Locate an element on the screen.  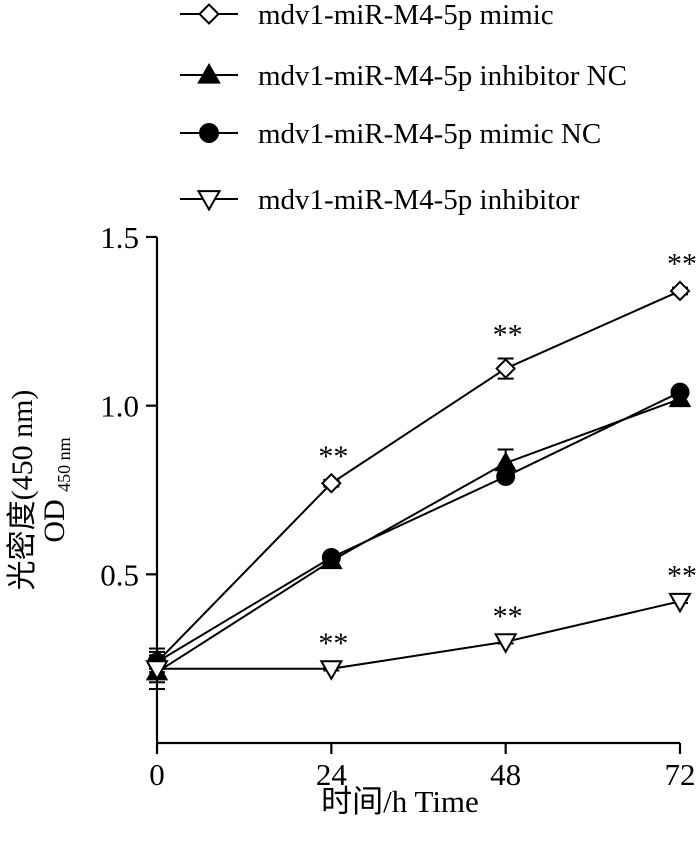
legend-item: mdv1-miR-M4-5p mimic is located at coordinates (367, 15).